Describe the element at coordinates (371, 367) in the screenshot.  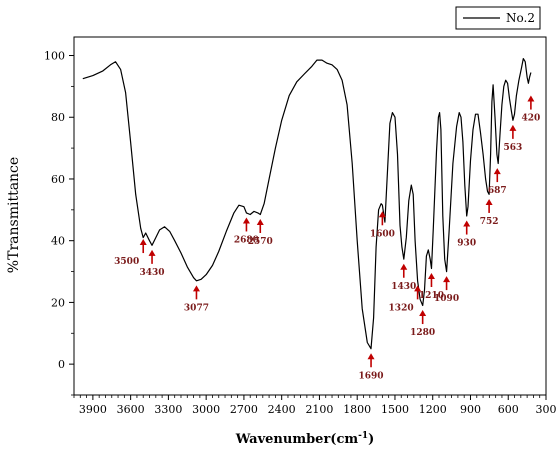
I see `peak-annotation-1690: 1690` at that location.